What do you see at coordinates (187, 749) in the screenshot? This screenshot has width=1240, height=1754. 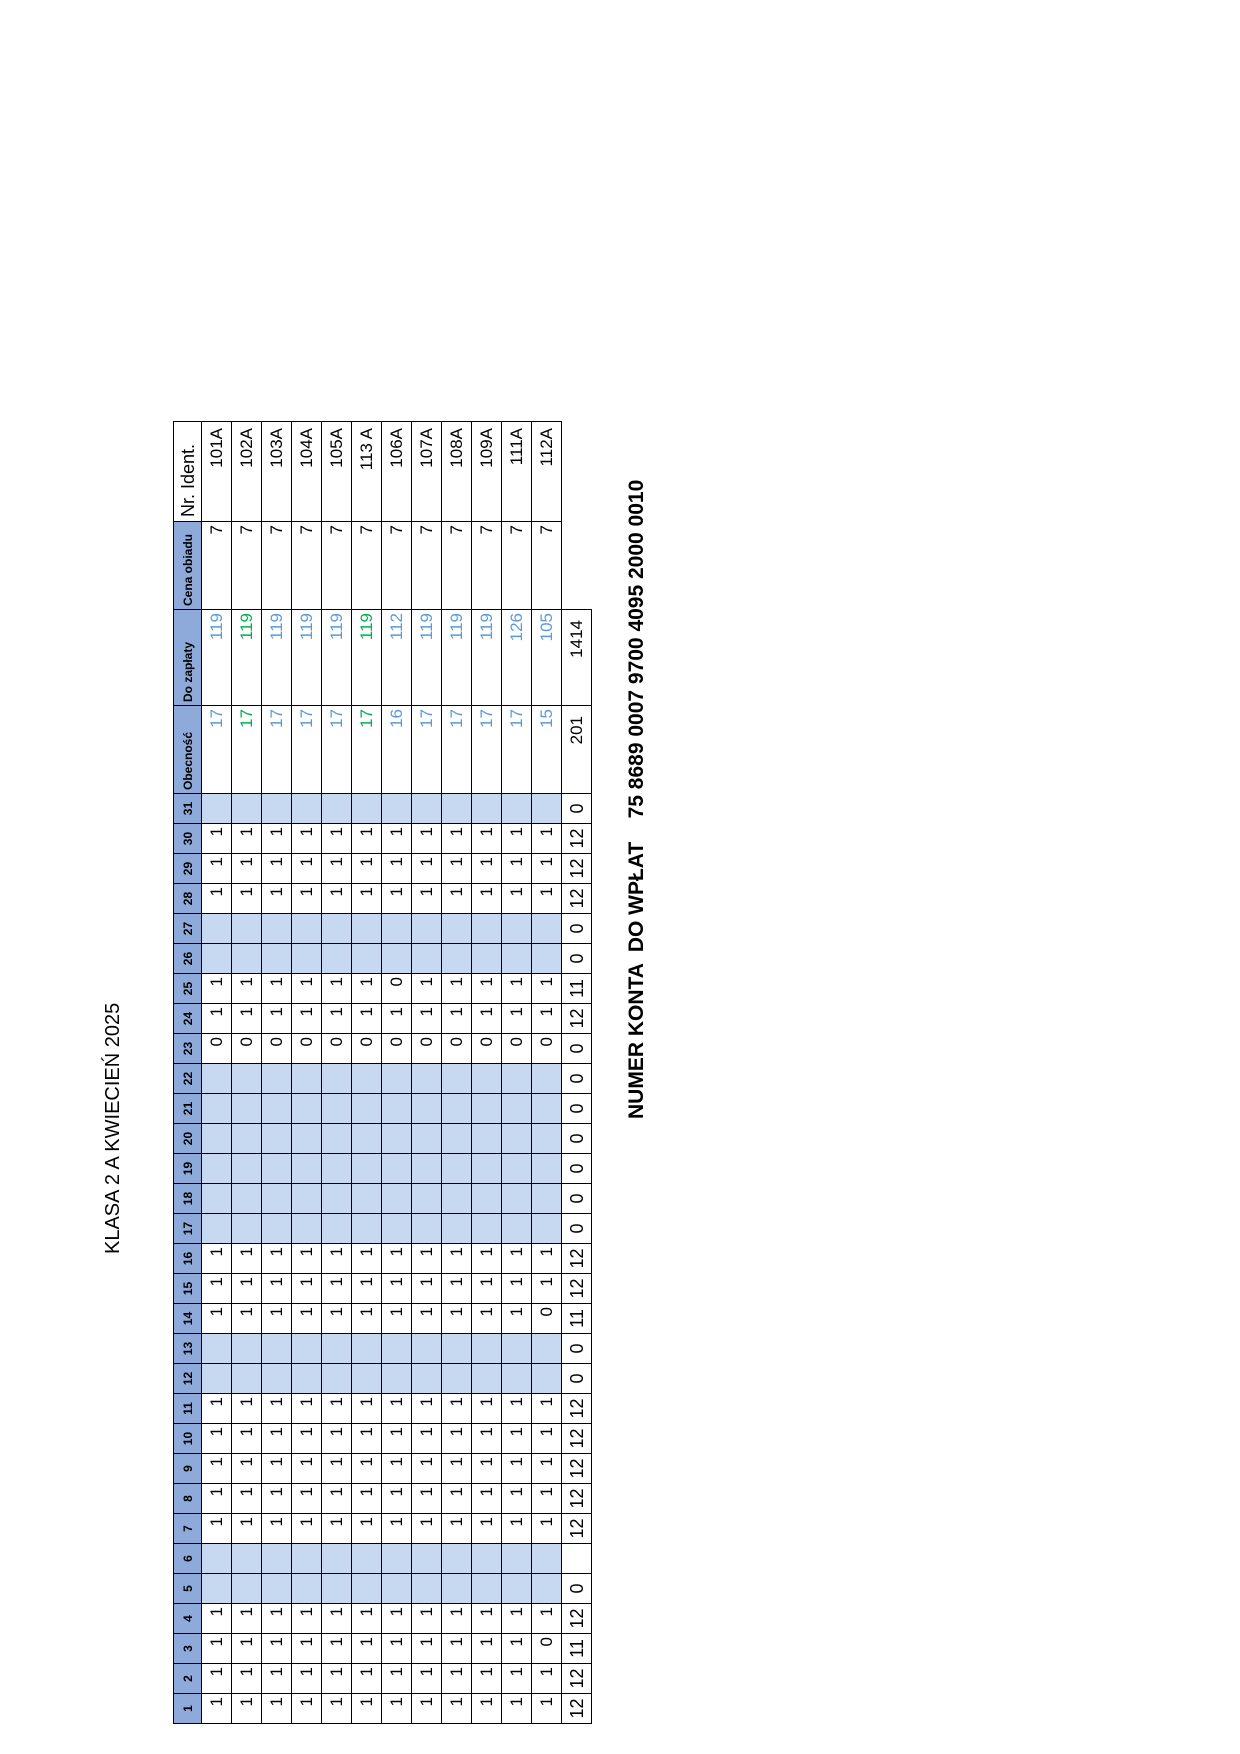 I see `presence-header: Obecność` at bounding box center [187, 749].